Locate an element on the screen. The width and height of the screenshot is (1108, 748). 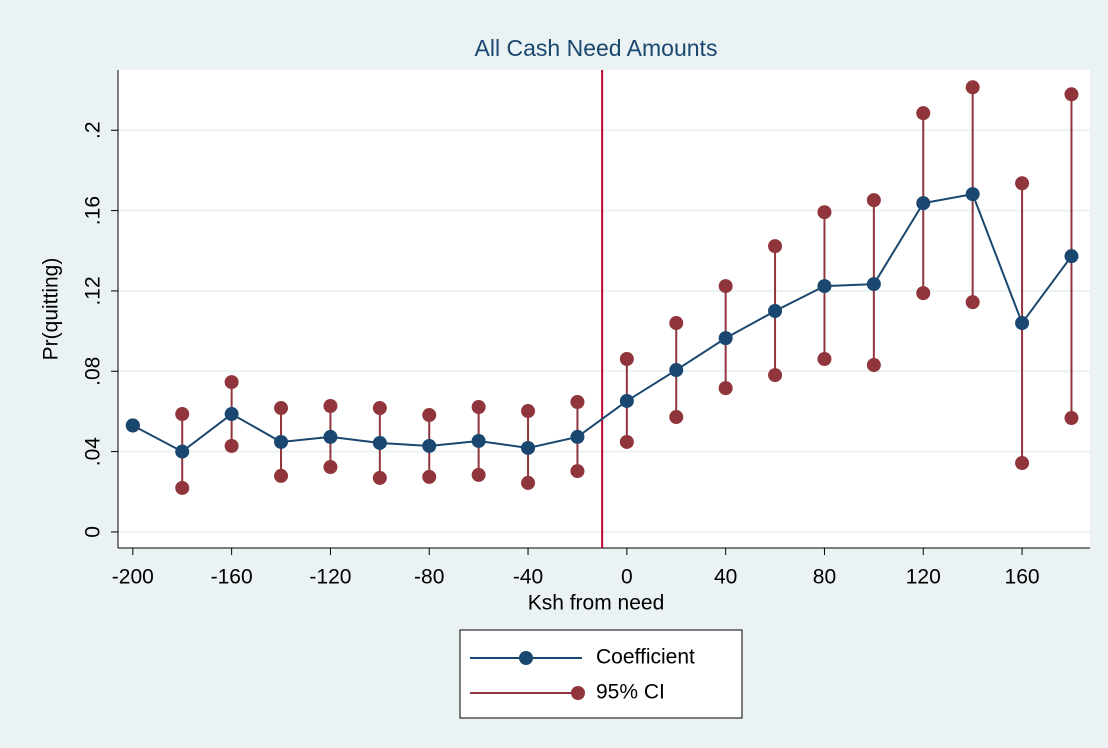
x-tick-label: -160 is located at coordinates (232, 577).